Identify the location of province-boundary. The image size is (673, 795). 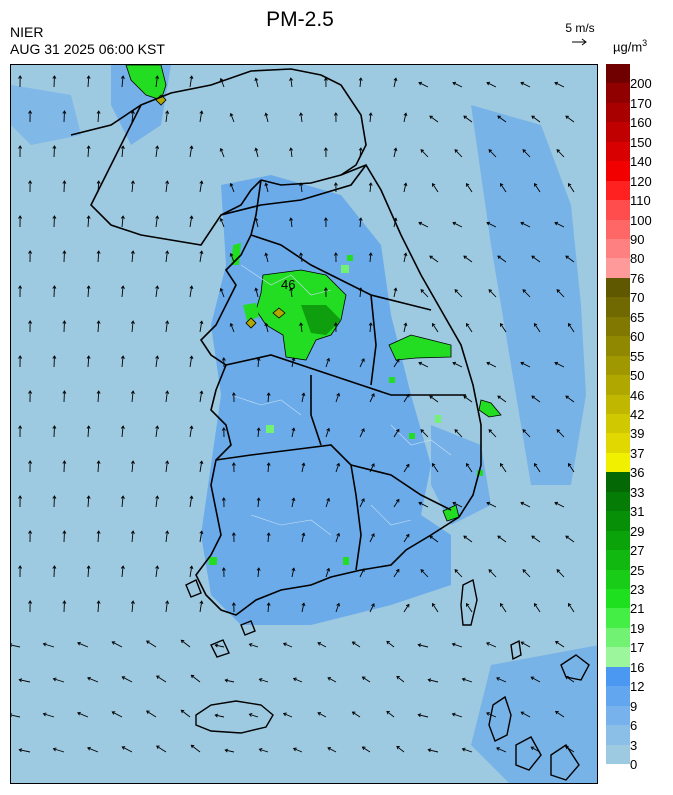
(293, 190).